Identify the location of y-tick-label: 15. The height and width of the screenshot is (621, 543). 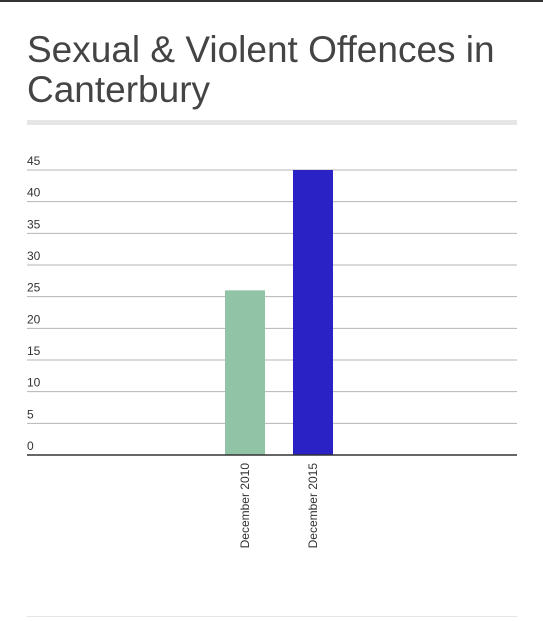
(34, 351).